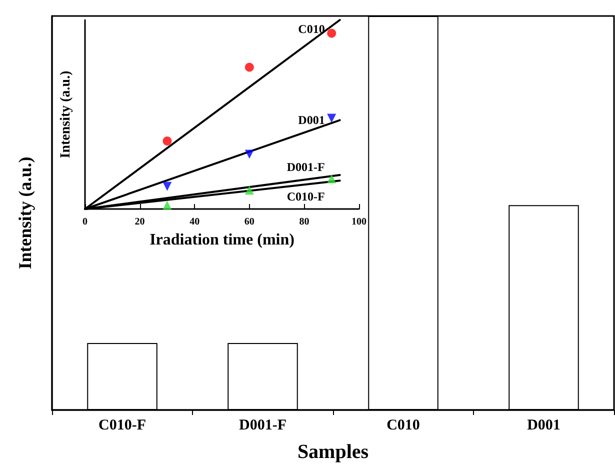 Image resolution: width=615 pixels, height=467 pixels. I want to click on x-tick-label: 0, so click(85, 222).